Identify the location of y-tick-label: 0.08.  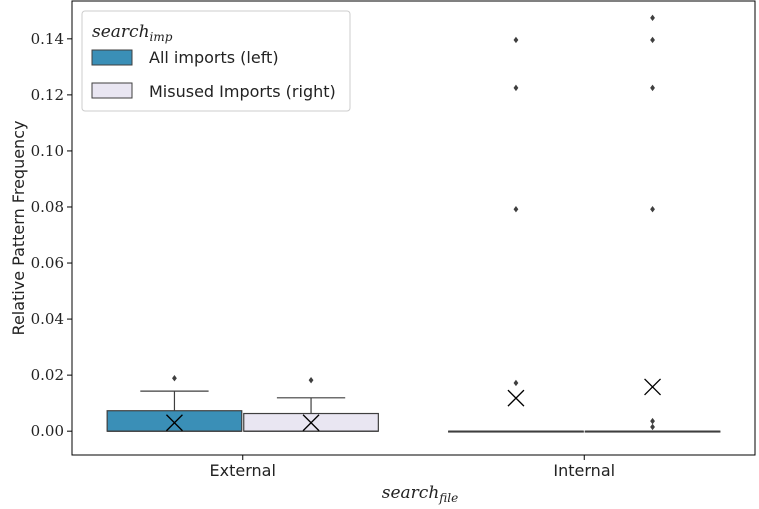
(47, 207).